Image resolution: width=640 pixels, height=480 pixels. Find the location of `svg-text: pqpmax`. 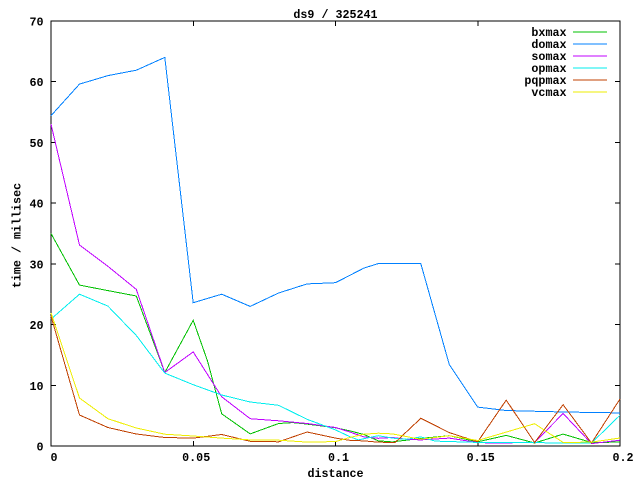

svg-text: pqpmax is located at coordinates (545, 81).